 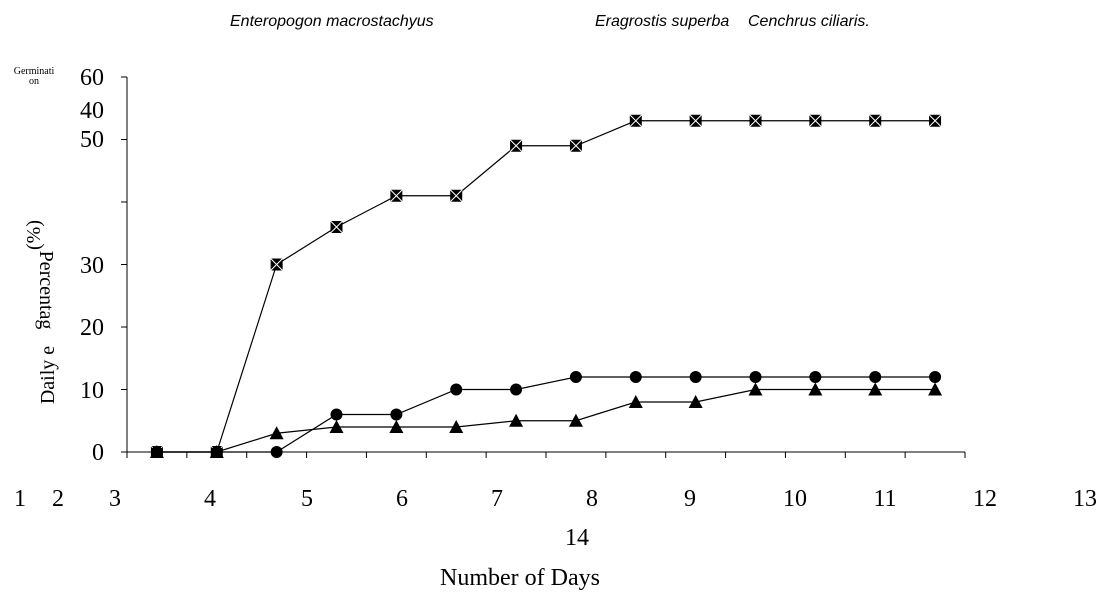 I want to click on y-tick-label: 20, so click(x=92, y=328).